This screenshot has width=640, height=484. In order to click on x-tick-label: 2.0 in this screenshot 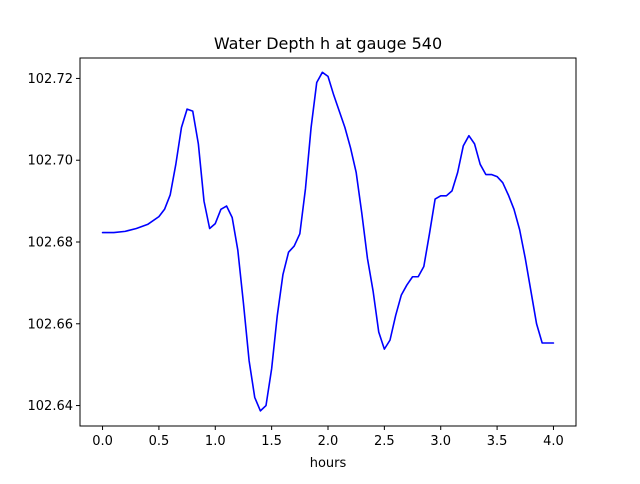, I will do `click(328, 441)`.